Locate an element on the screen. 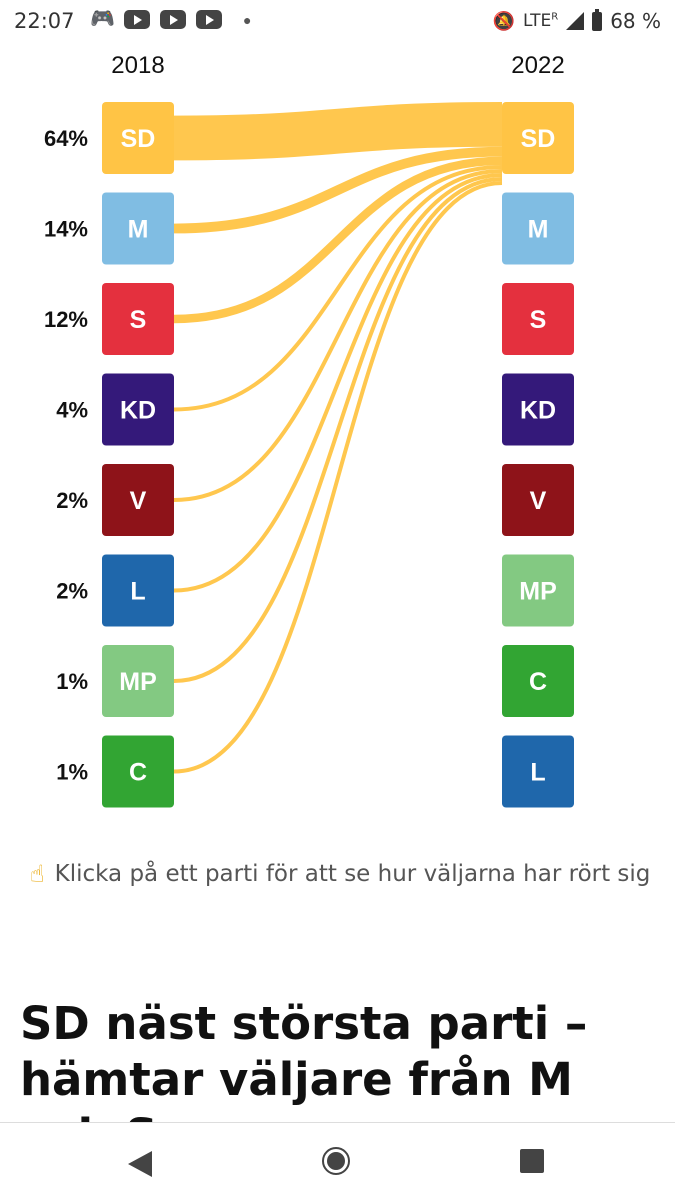 This screenshot has height=1201, width=675. battery-icon is located at coordinates (597, 19).